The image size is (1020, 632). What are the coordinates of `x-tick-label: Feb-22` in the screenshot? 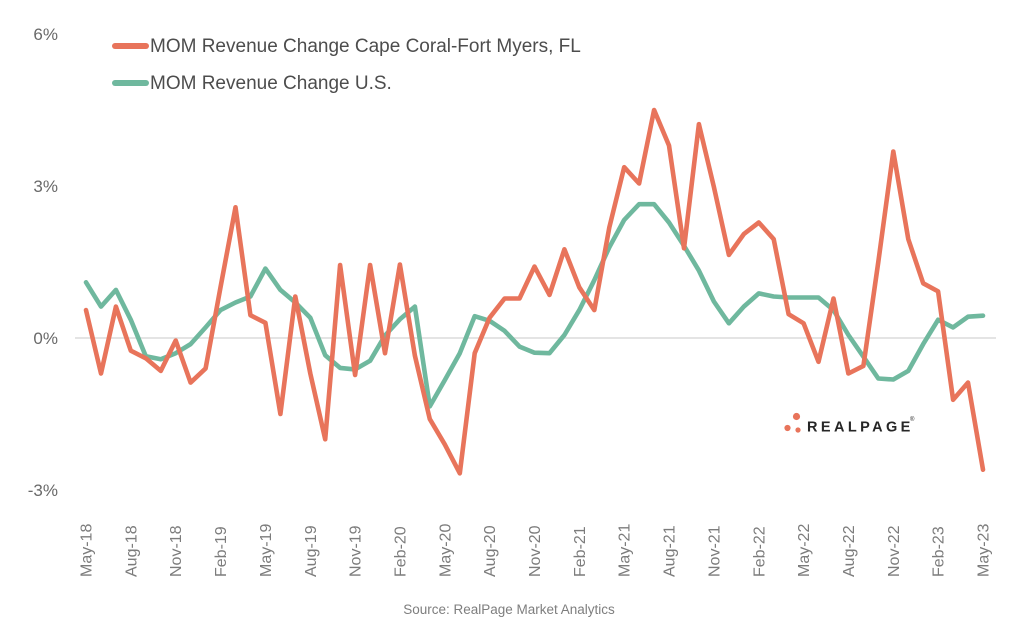 It's located at (759, 551).